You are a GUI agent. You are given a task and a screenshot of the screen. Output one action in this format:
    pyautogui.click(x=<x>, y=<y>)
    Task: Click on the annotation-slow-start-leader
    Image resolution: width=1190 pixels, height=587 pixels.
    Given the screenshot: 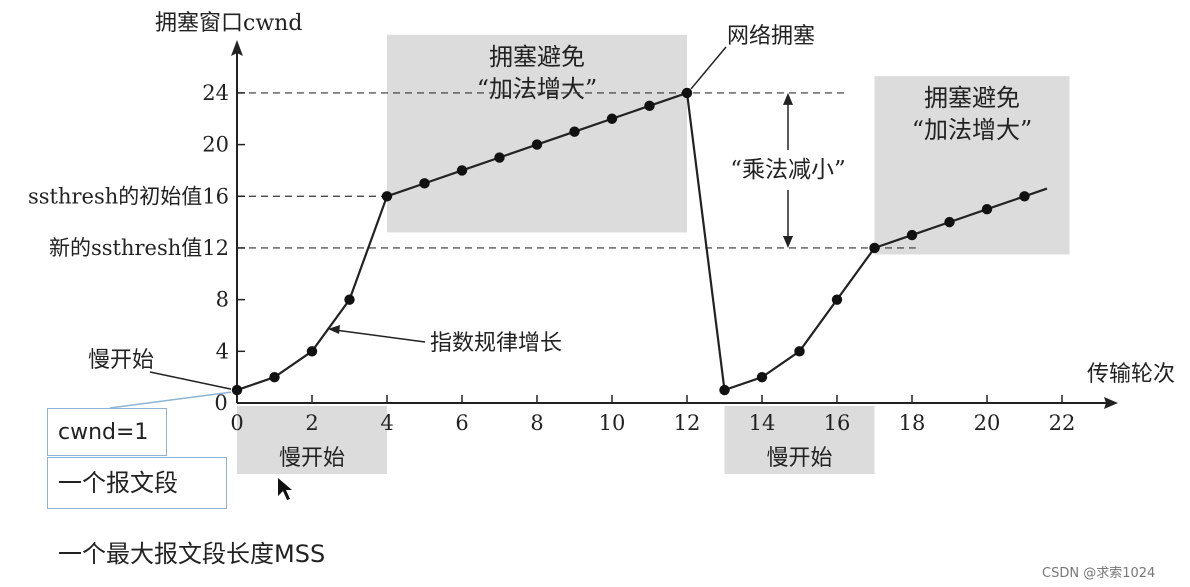 What is the action you would take?
    pyautogui.click(x=190, y=380)
    